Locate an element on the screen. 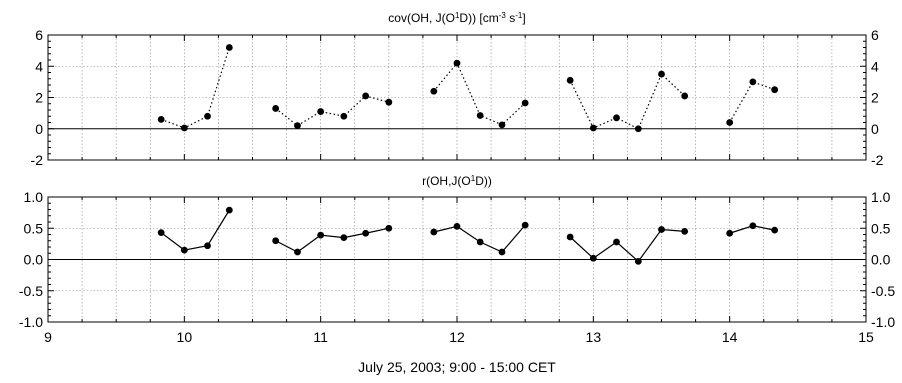 Image resolution: width=902 pixels, height=383 pixels. title-superscript: -3 is located at coordinates (503, 15).